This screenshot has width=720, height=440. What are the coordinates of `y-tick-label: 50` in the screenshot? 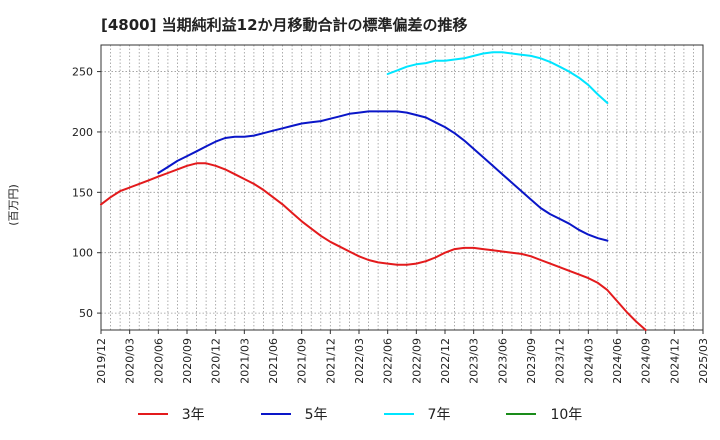 It's located at (86, 313).